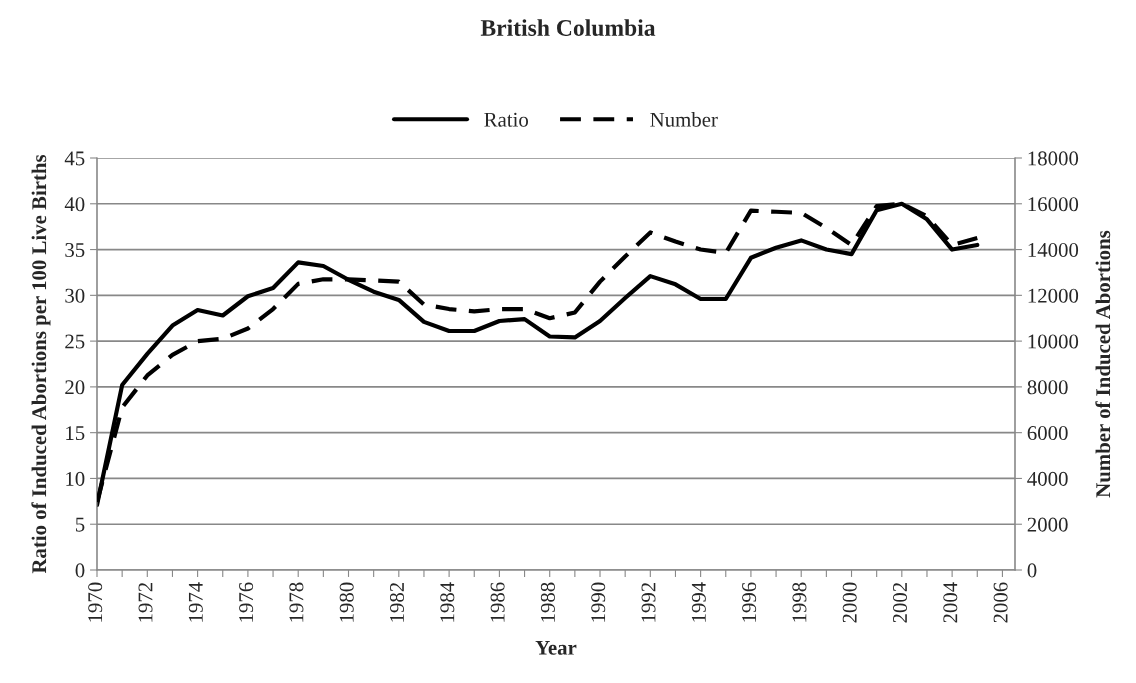  What do you see at coordinates (296, 602) in the screenshot?
I see `x-tick-label: 1978` at bounding box center [296, 602].